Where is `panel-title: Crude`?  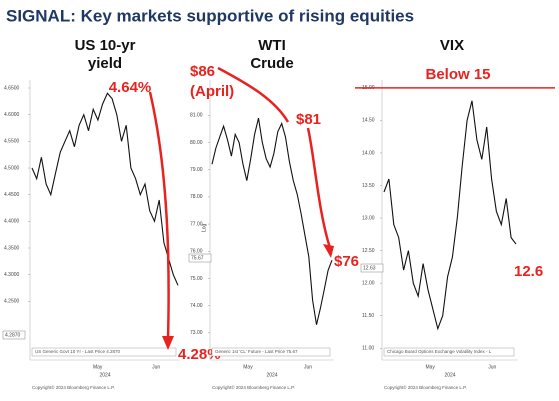 panel-title: Crude is located at coordinates (271, 63).